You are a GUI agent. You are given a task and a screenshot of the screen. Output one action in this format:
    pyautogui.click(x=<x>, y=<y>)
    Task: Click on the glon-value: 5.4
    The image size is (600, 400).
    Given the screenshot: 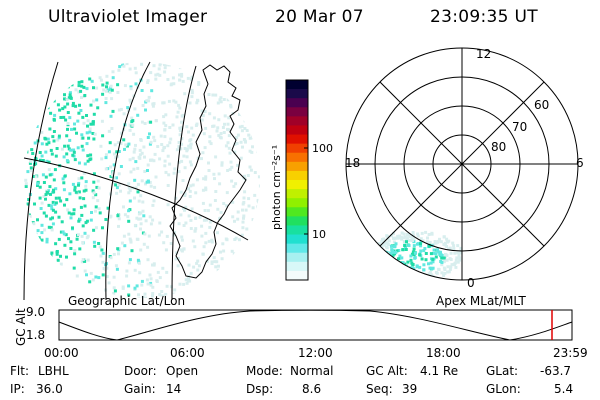 What is the action you would take?
    pyautogui.click(x=564, y=389)
    